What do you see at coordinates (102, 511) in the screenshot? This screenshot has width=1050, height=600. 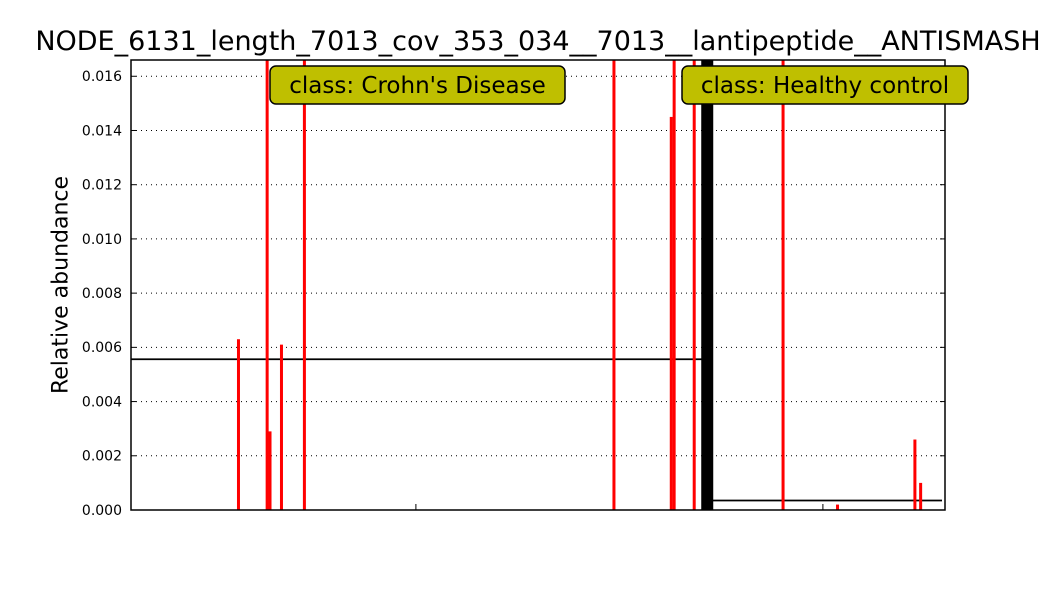 I see `y-tick-label: 0.000` at bounding box center [102, 511].